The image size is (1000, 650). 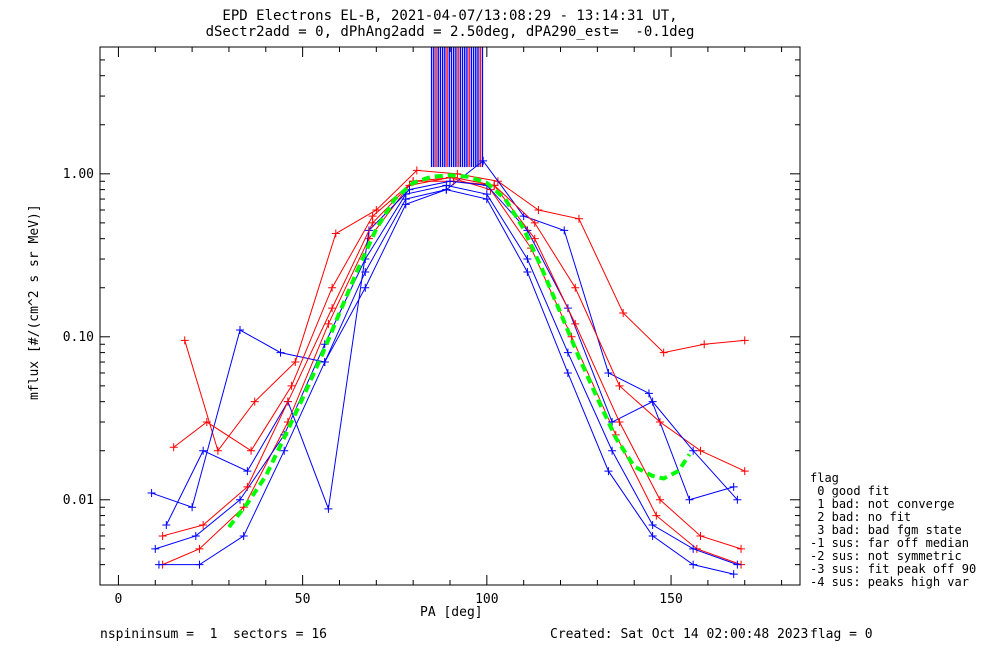 I want to click on flag-status: flag = 0, so click(x=841, y=634).